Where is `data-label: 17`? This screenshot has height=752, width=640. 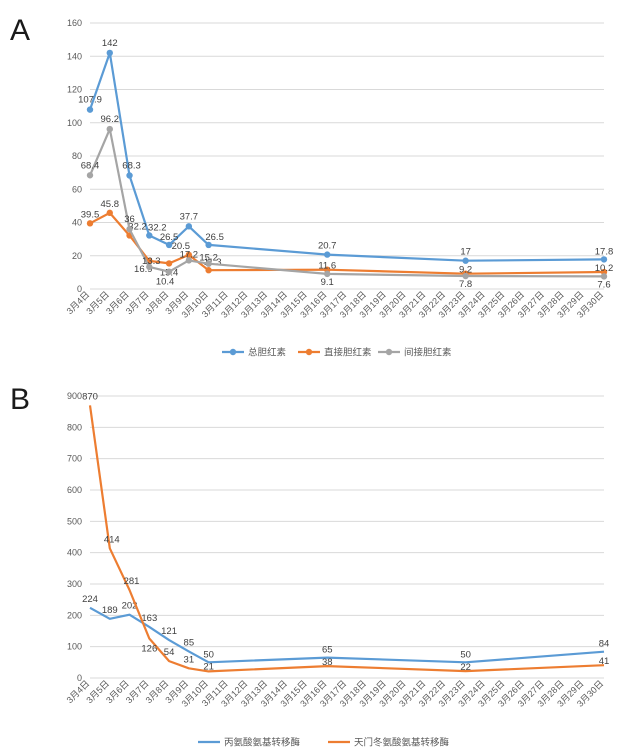 data-label: 17 is located at coordinates (465, 252).